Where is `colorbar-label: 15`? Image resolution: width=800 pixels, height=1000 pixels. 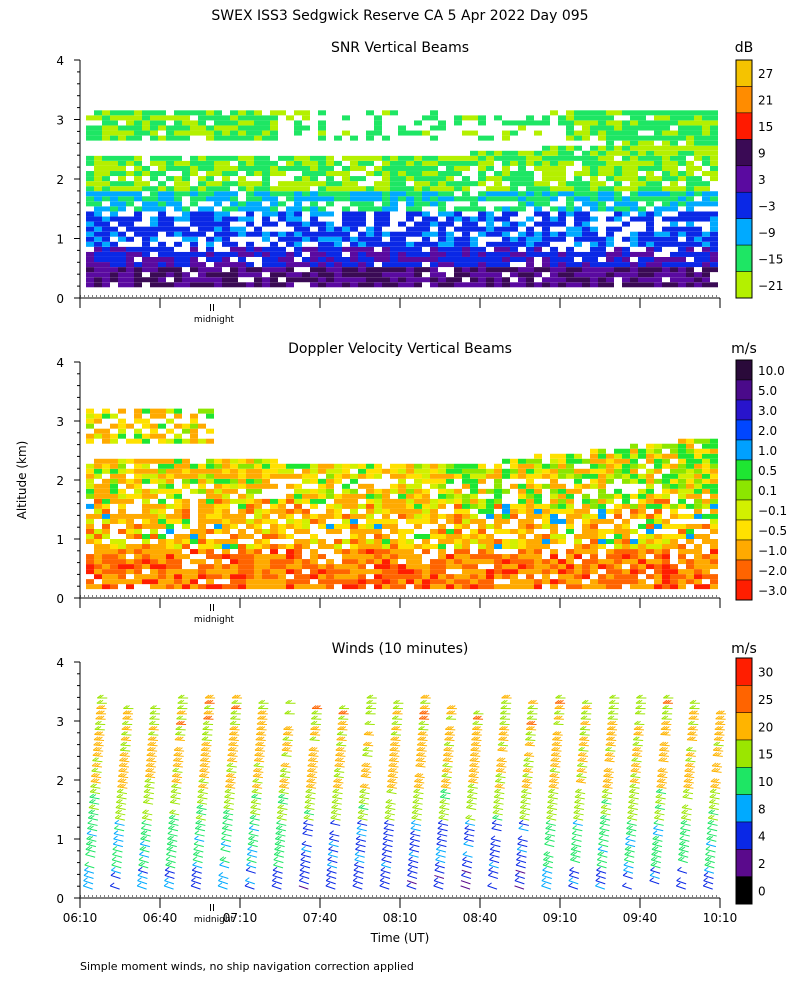
colorbar-label: 15 is located at coordinates (765, 127).